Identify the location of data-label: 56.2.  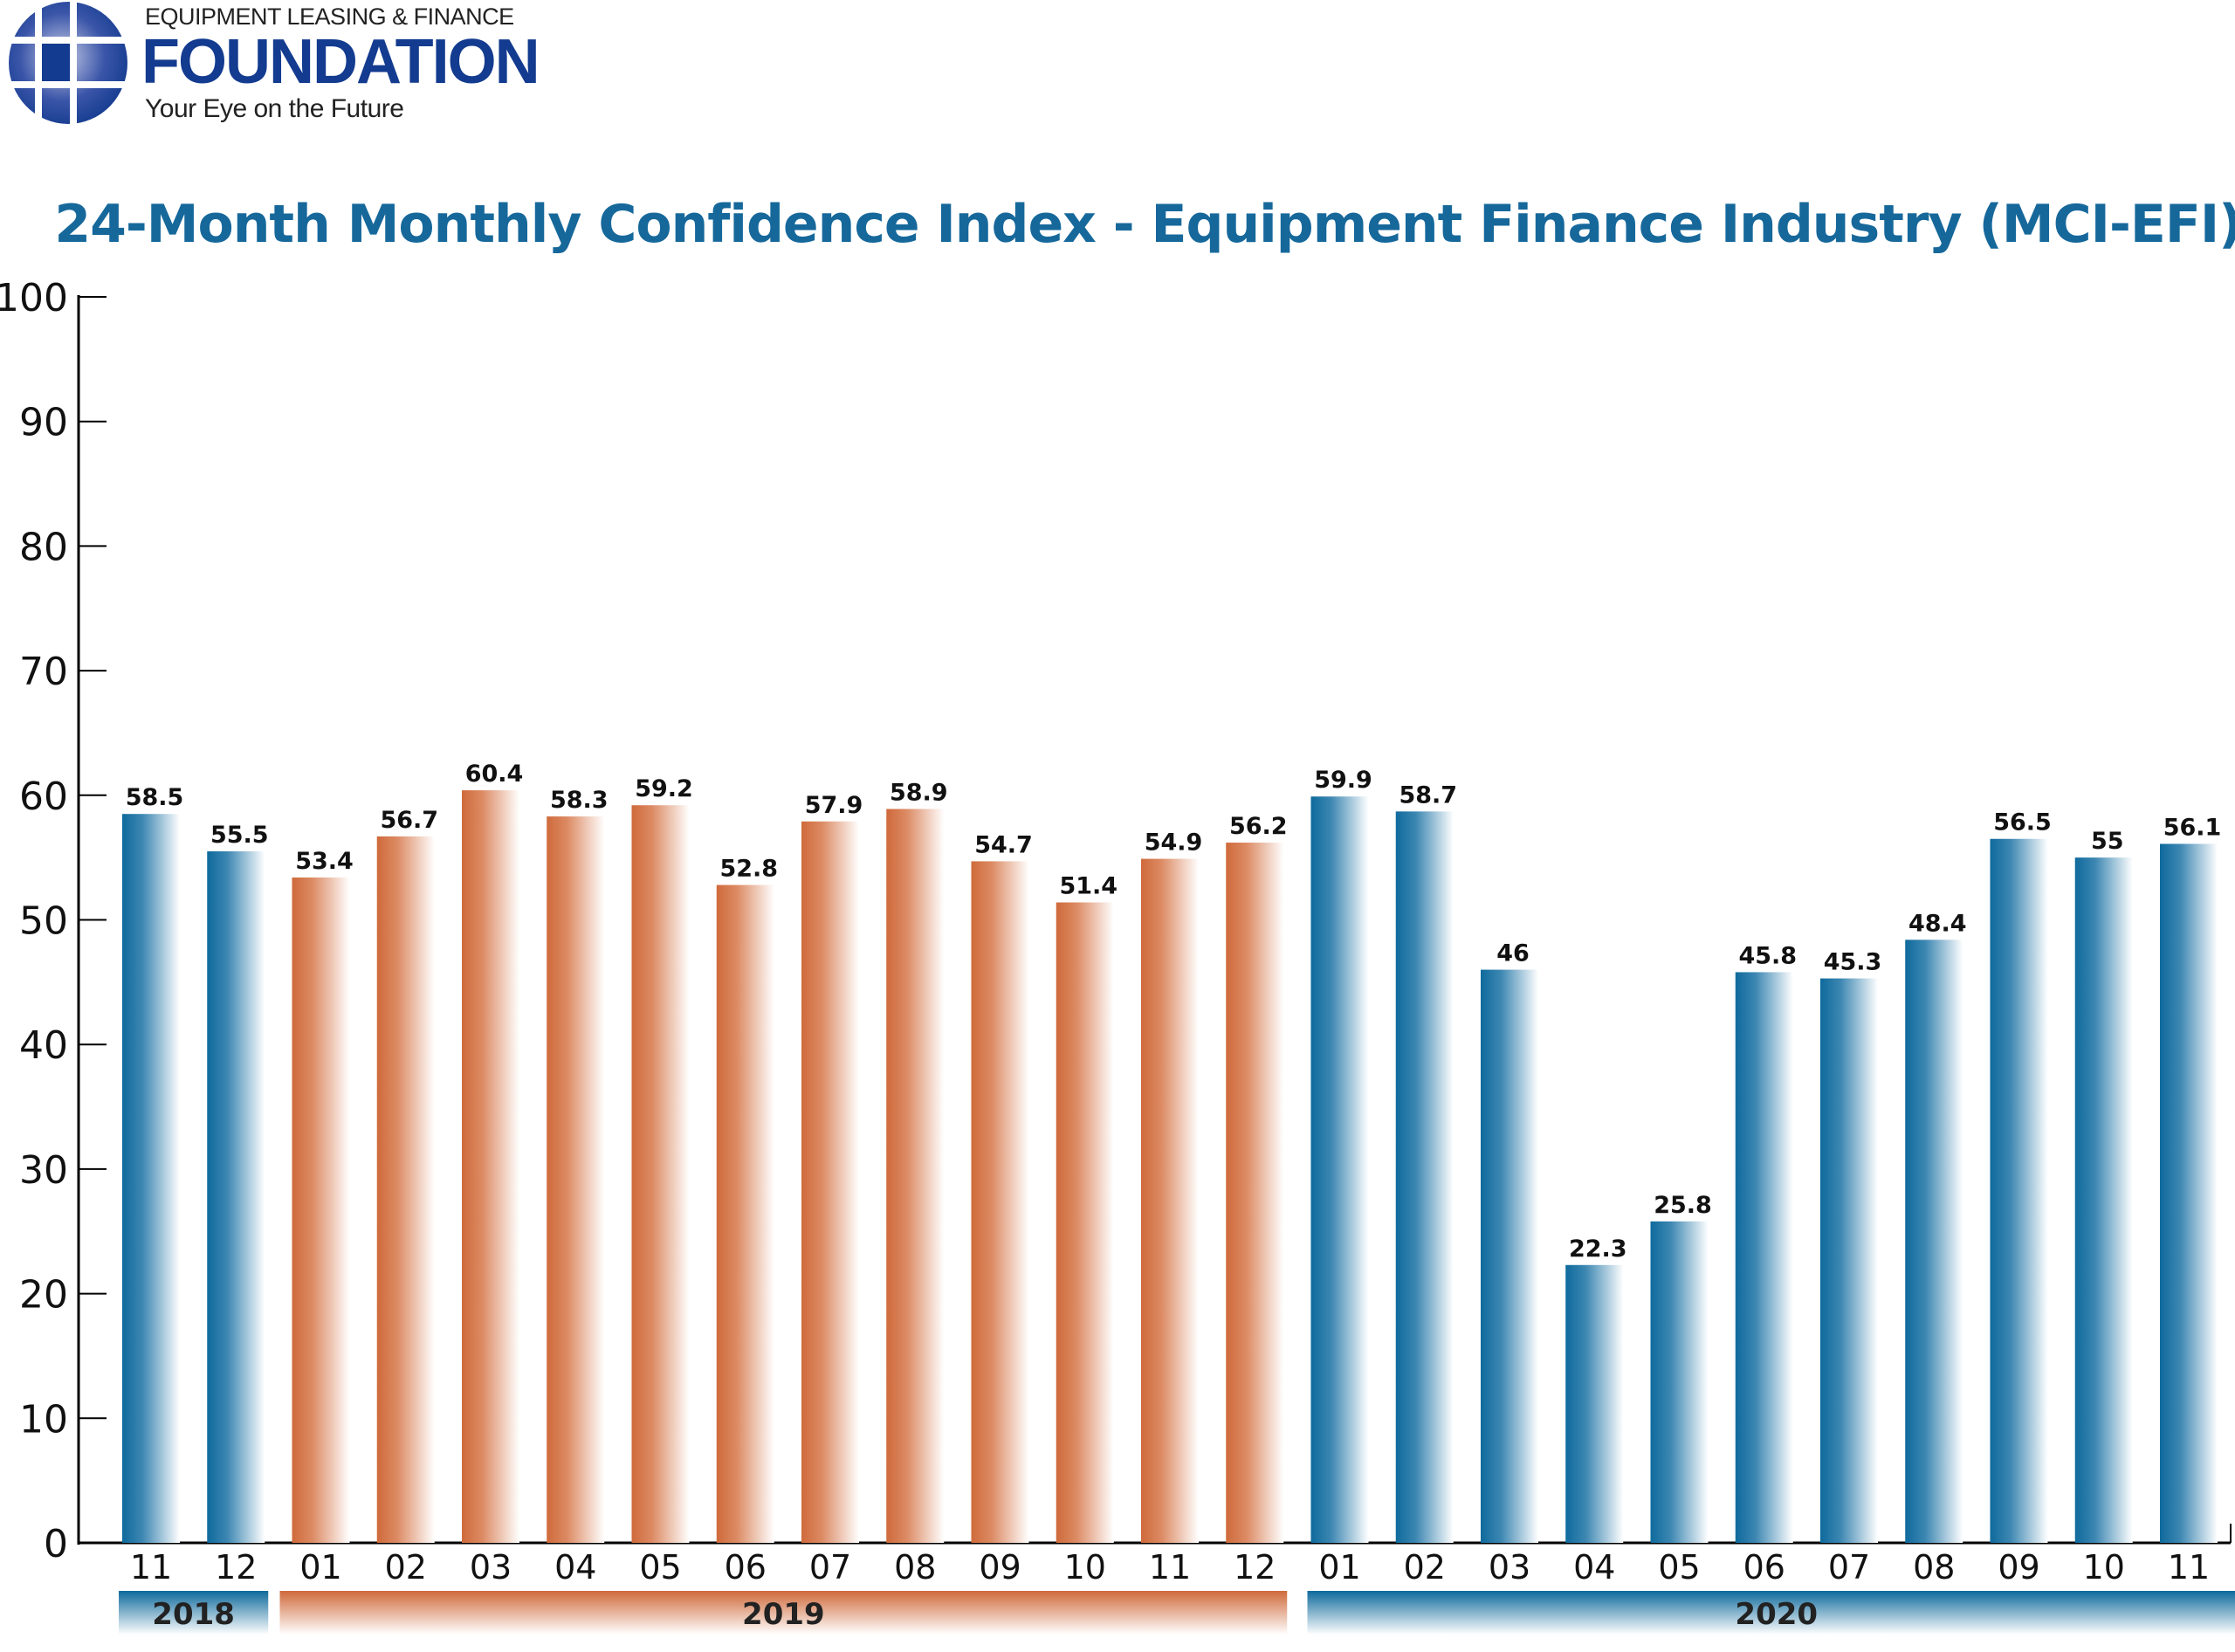
(1258, 826).